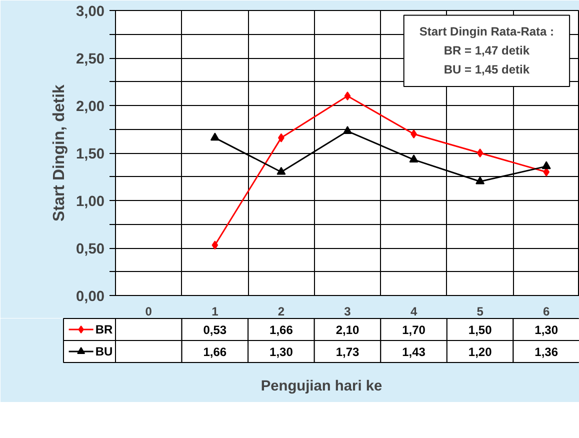  Describe the element at coordinates (546, 311) in the screenshot. I see `x-tick-label: 6` at that location.